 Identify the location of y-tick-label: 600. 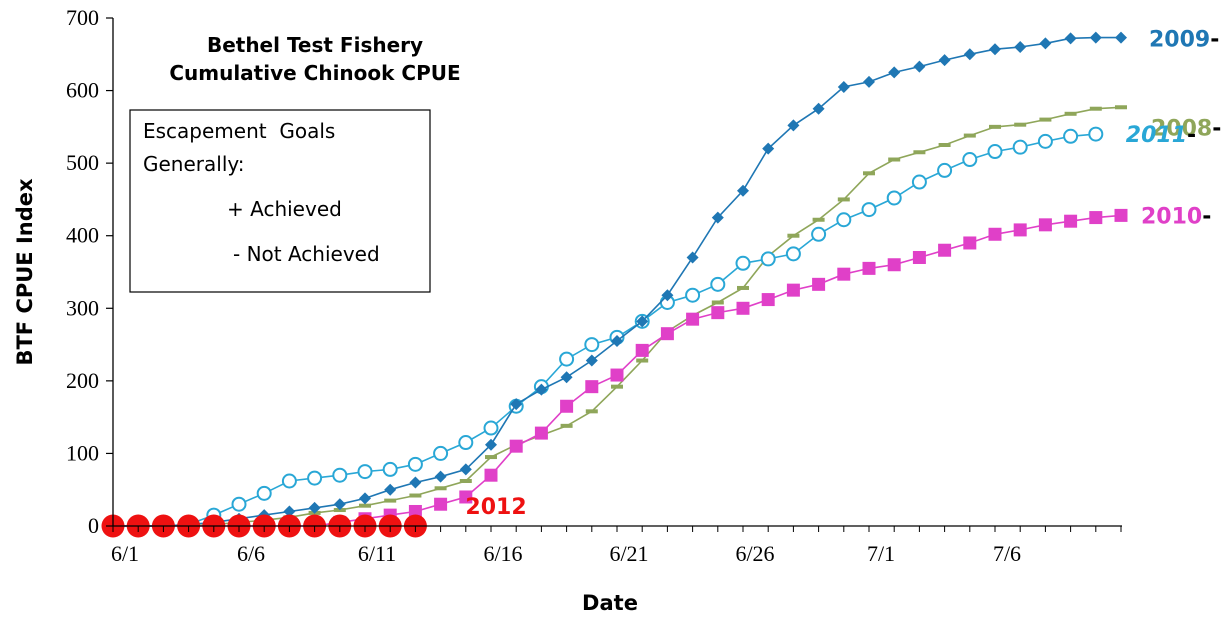
(82, 90).